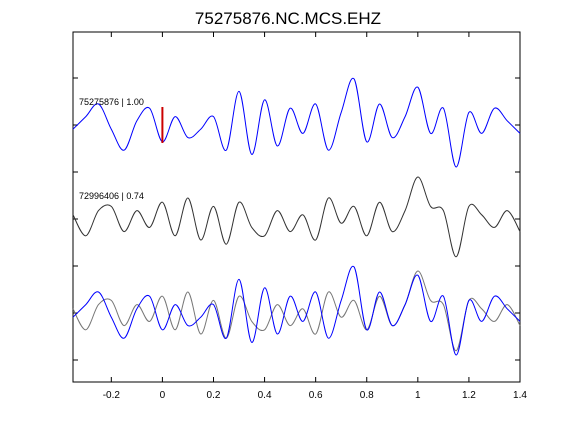  Describe the element at coordinates (469, 395) in the screenshot. I see `x-tick-label: 1.2` at that location.